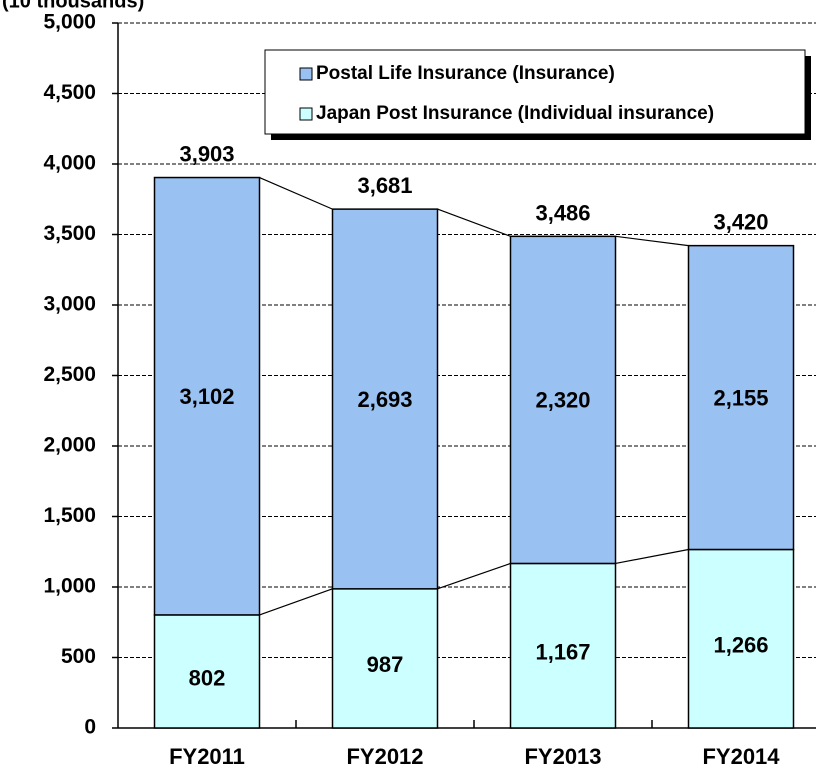 The height and width of the screenshot is (774, 816). What do you see at coordinates (535, 92) in the screenshot?
I see `legend-box` at bounding box center [535, 92].